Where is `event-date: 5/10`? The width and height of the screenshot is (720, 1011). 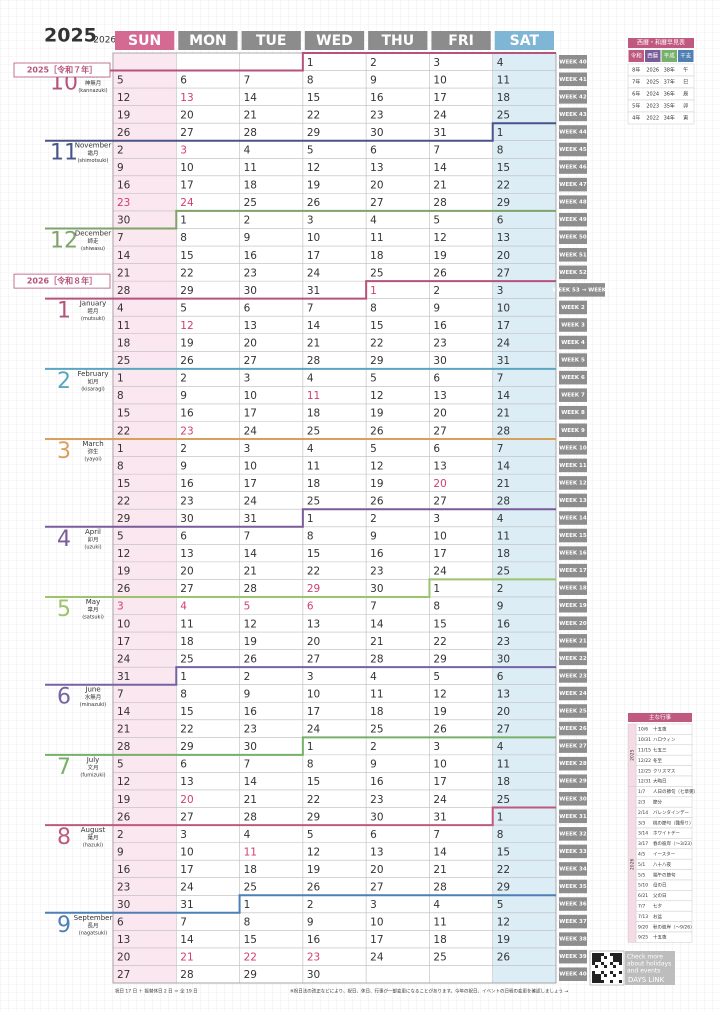 event-date: 5/10 is located at coordinates (643, 886).